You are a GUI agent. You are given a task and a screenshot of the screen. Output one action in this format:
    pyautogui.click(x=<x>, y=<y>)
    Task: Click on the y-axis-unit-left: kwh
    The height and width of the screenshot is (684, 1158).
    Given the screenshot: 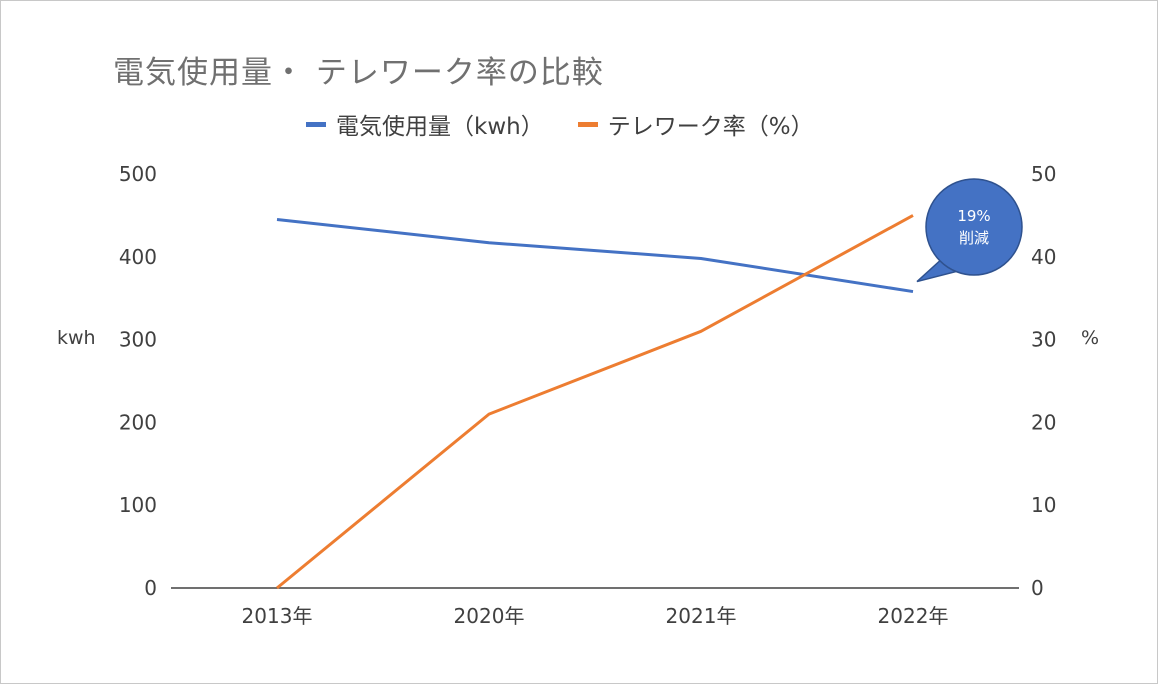 What is the action you would take?
    pyautogui.click(x=76, y=338)
    